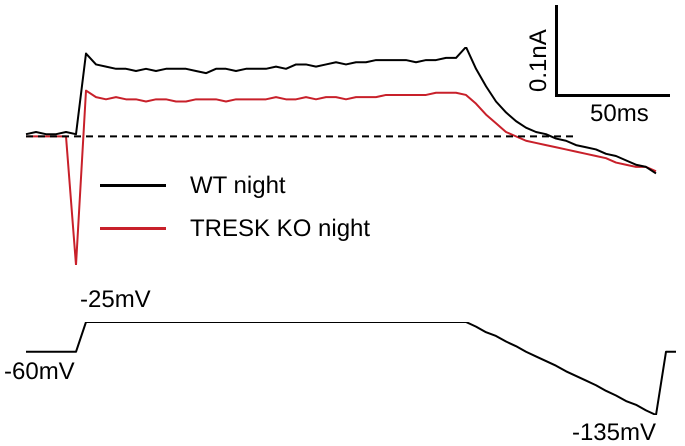  What do you see at coordinates (538, 60) in the screenshot?
I see `annotation: 0.1nA` at bounding box center [538, 60].